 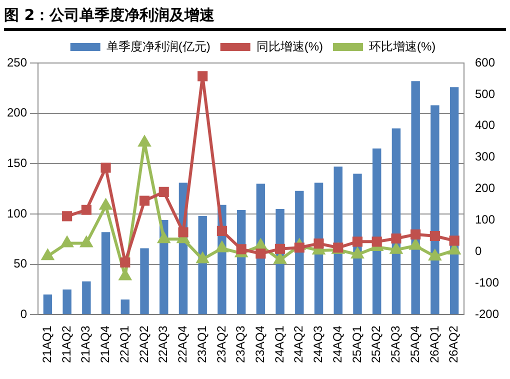 I want to click on y-tick-label: 0, so click(x=24, y=313).